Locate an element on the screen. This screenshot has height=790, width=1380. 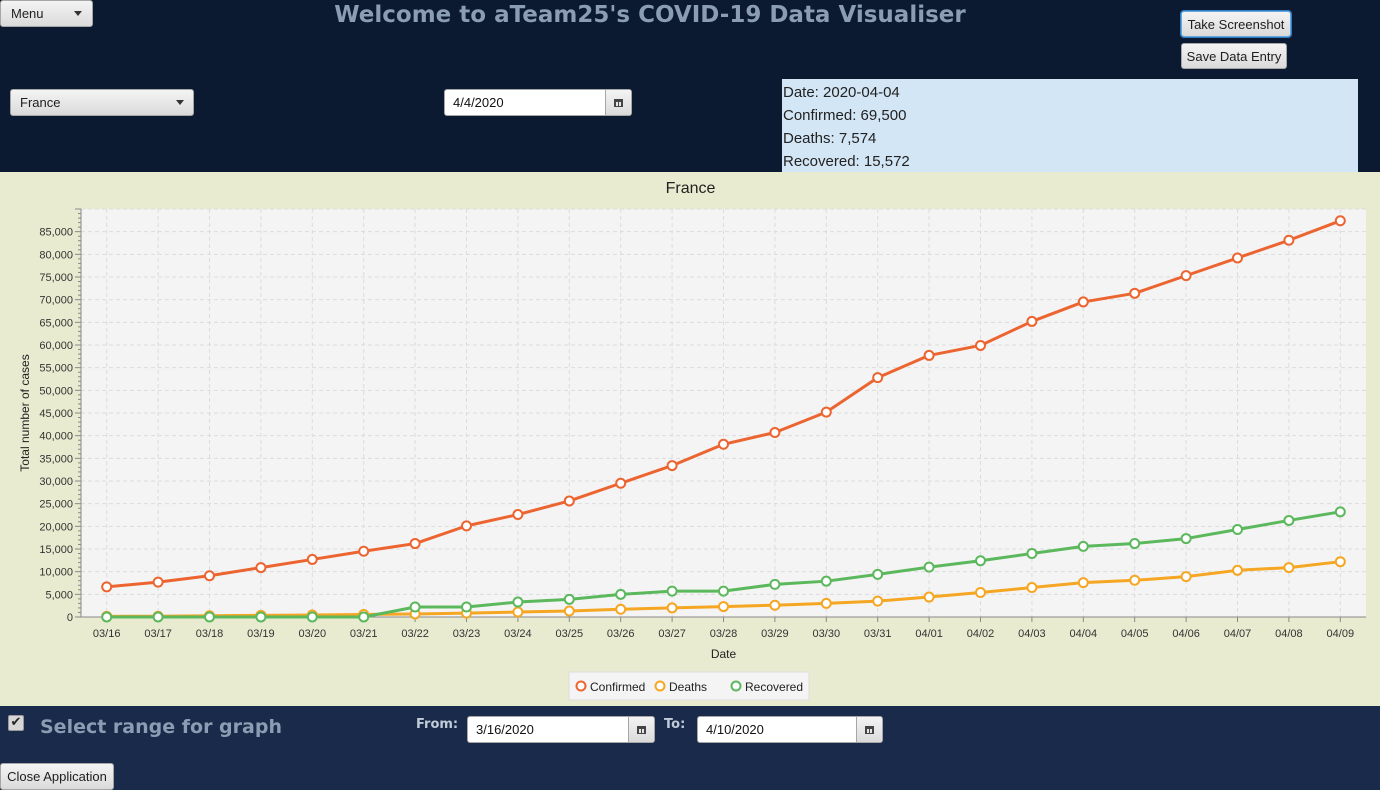
x-tick-label: 03/23 is located at coordinates (467, 634).